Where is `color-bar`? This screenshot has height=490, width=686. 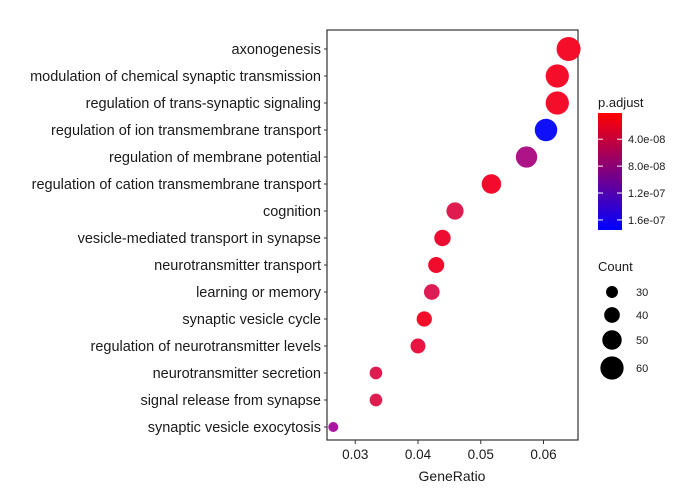 color-bar is located at coordinates (610, 171).